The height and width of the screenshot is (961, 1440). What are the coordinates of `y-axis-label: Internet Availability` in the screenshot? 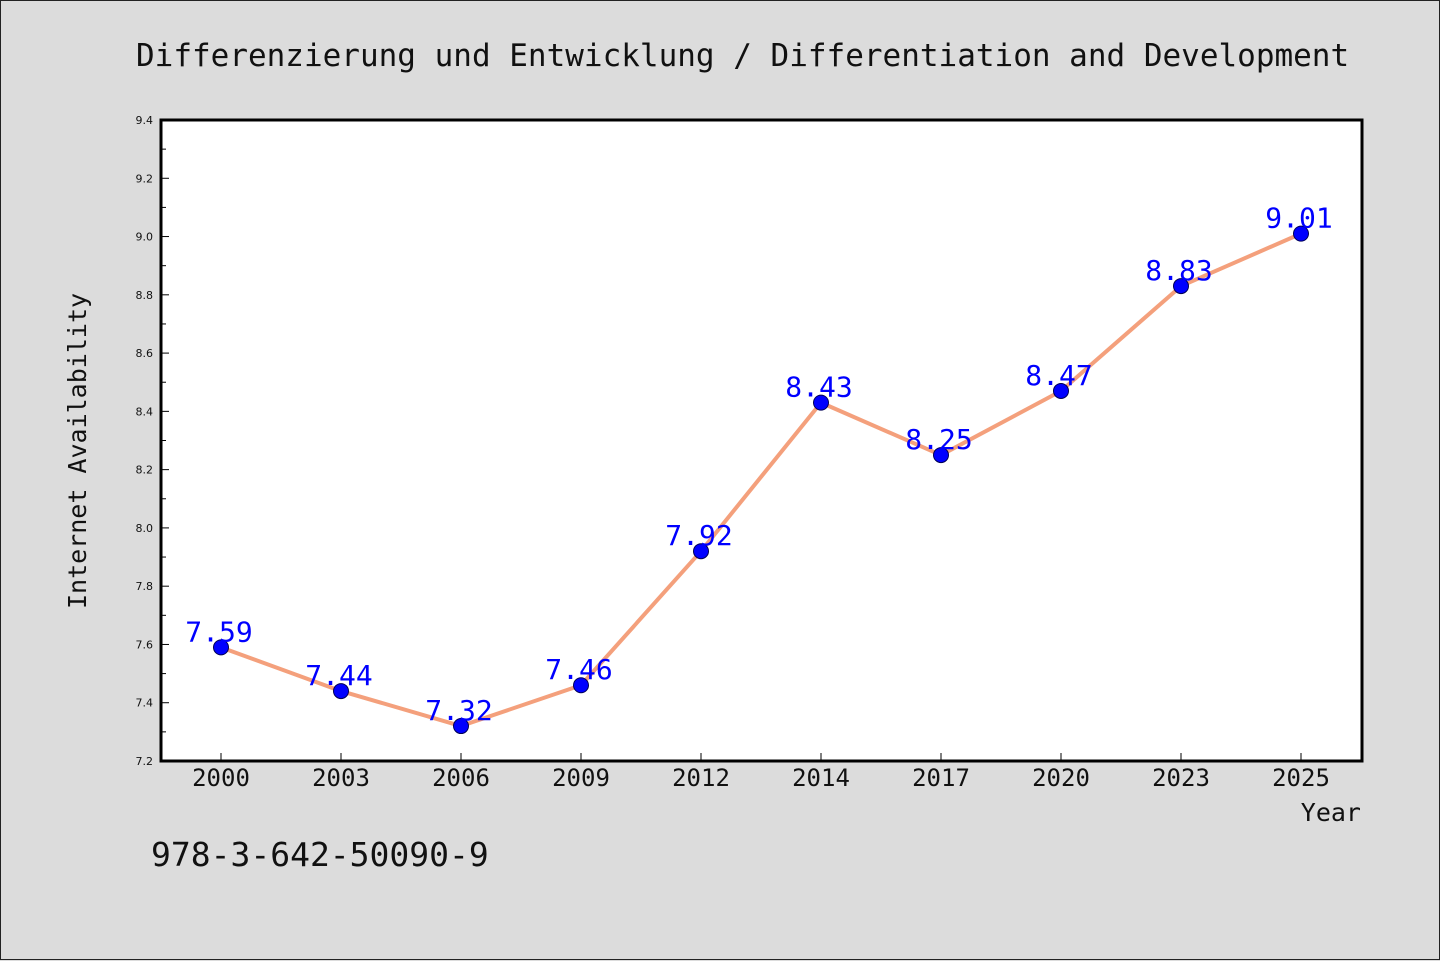 It's located at (77, 451).